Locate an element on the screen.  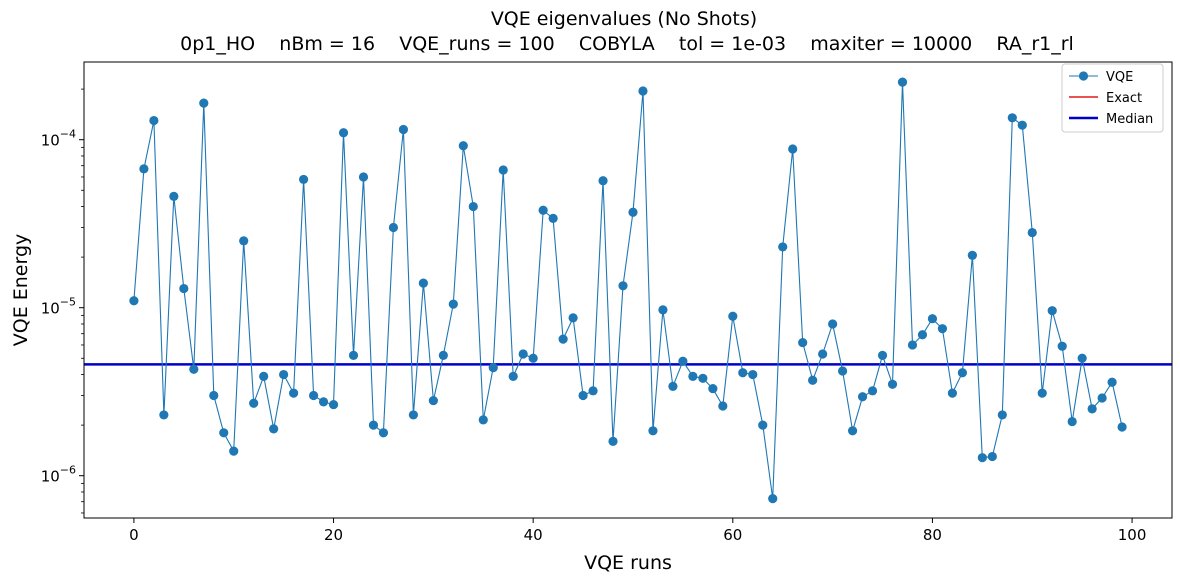
y-tick-label: 10⁻⁵ is located at coordinates (58, 307).